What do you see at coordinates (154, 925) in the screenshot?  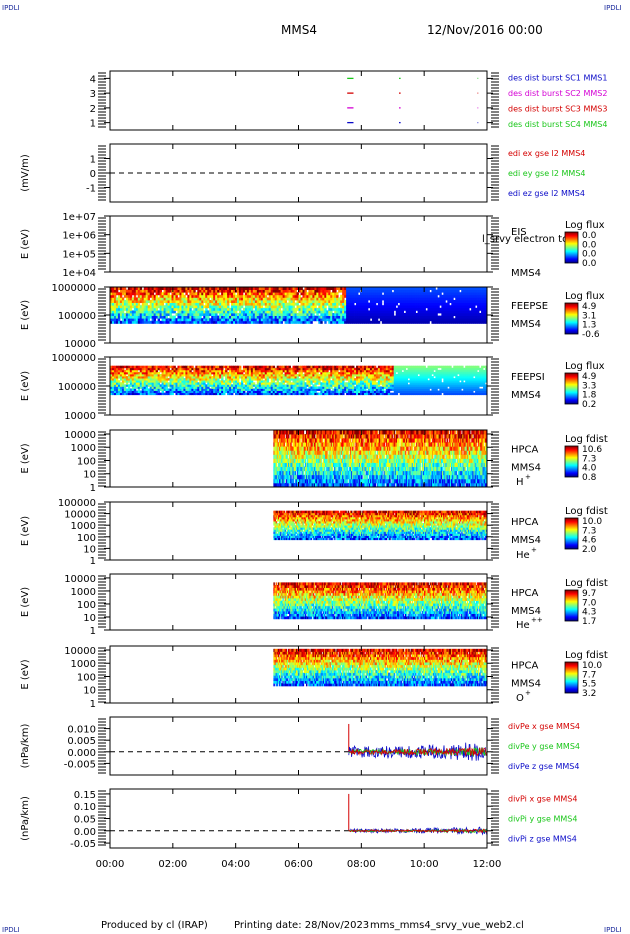 I see `produced-by: Produced by cl (IRAP)` at bounding box center [154, 925].